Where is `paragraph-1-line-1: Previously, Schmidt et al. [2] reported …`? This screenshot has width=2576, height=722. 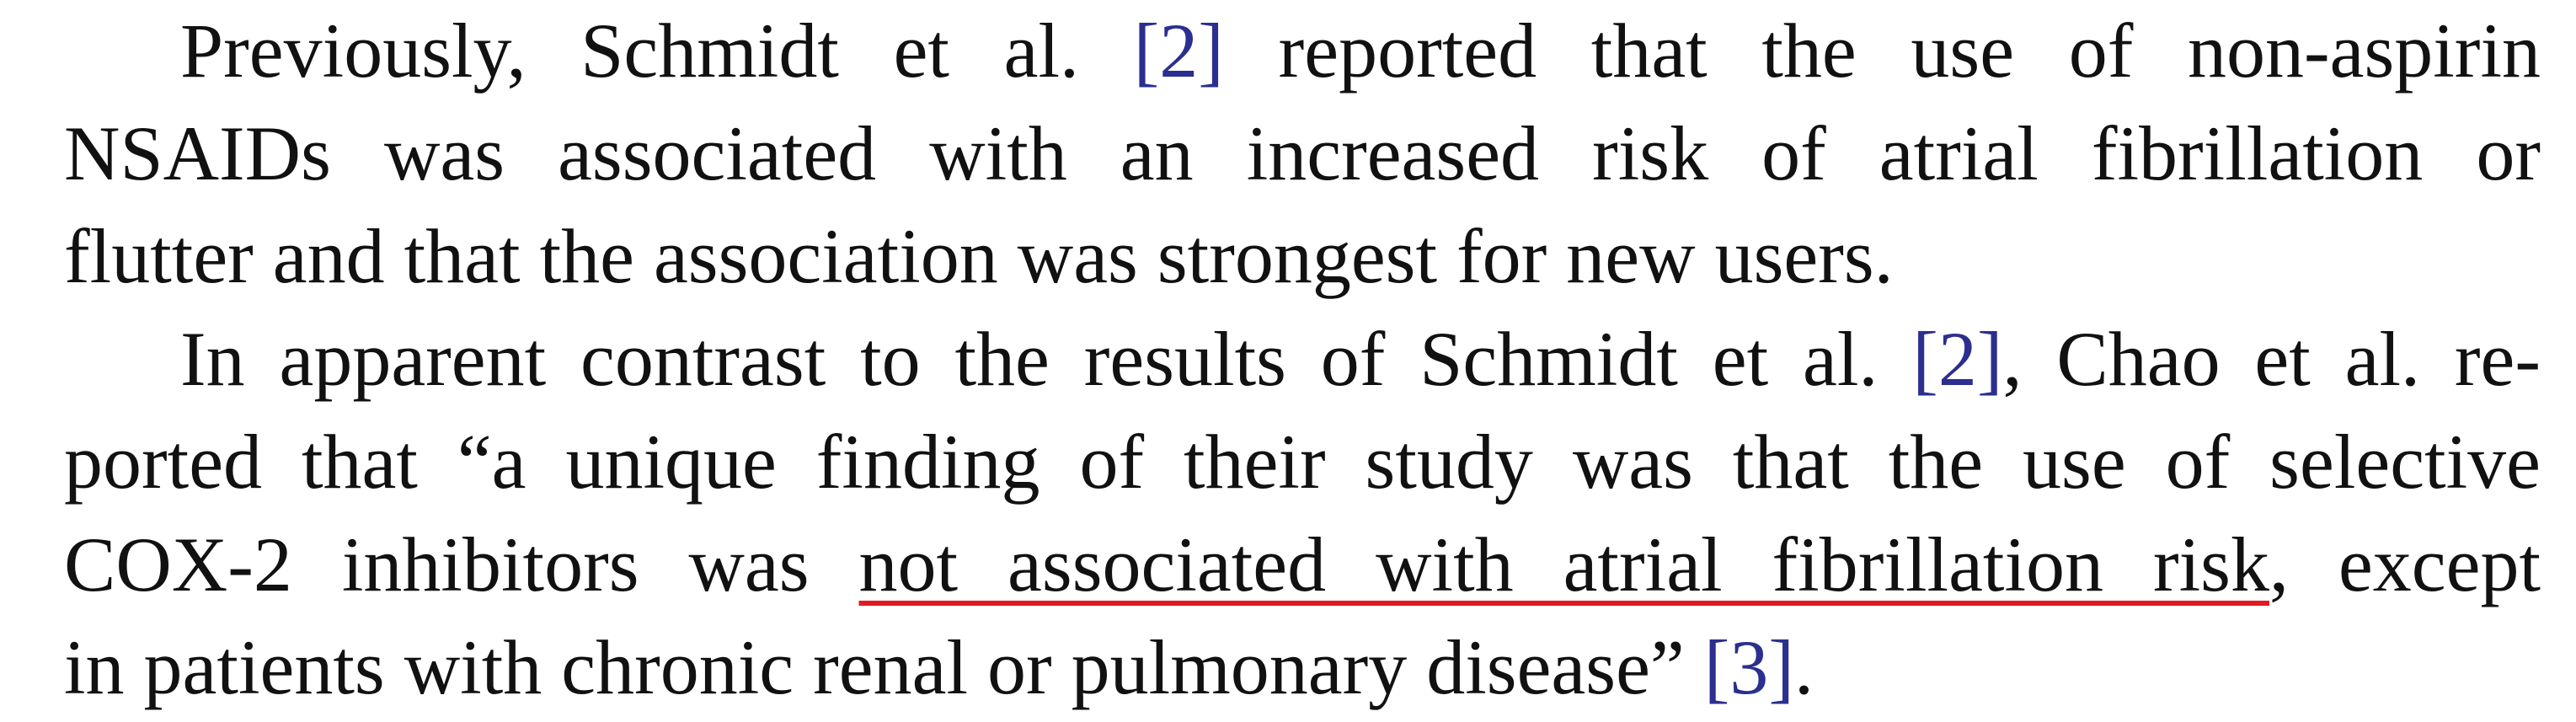 paragraph-1-line-1: Previously, Schmidt et al. [2] reported … is located at coordinates (1360, 50).